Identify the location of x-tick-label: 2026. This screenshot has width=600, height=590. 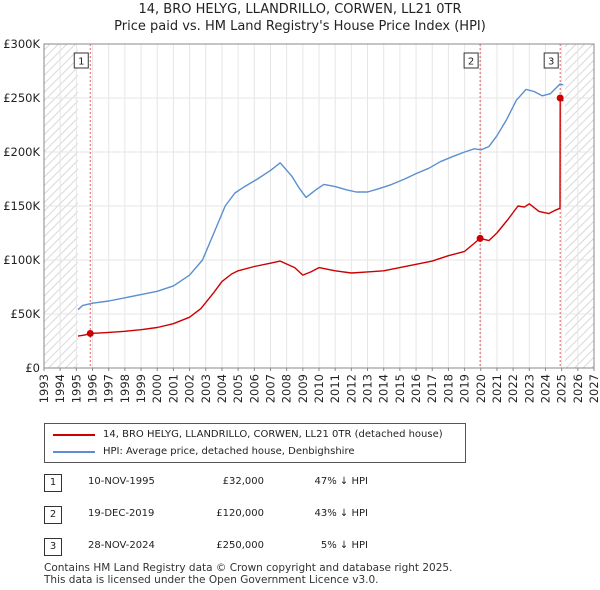
(578, 388).